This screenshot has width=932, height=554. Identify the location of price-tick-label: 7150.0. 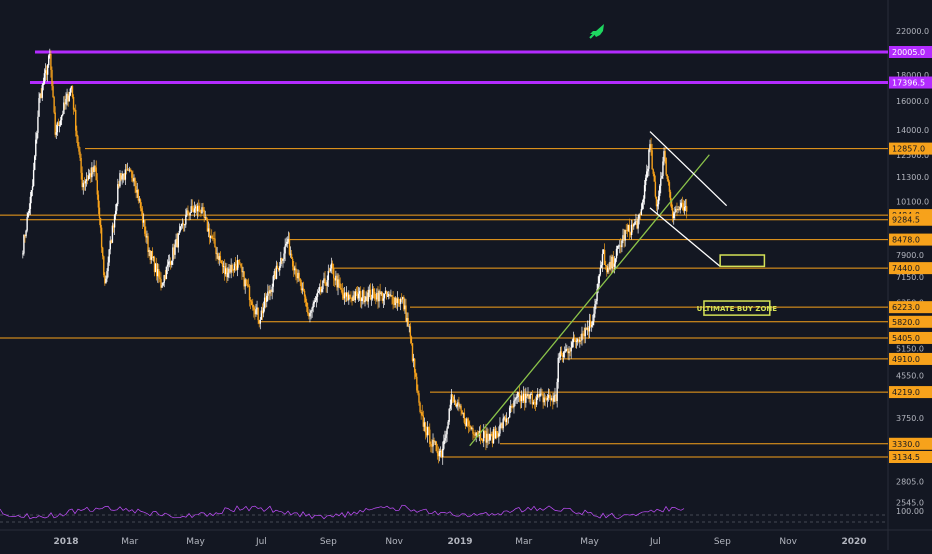
(910, 277).